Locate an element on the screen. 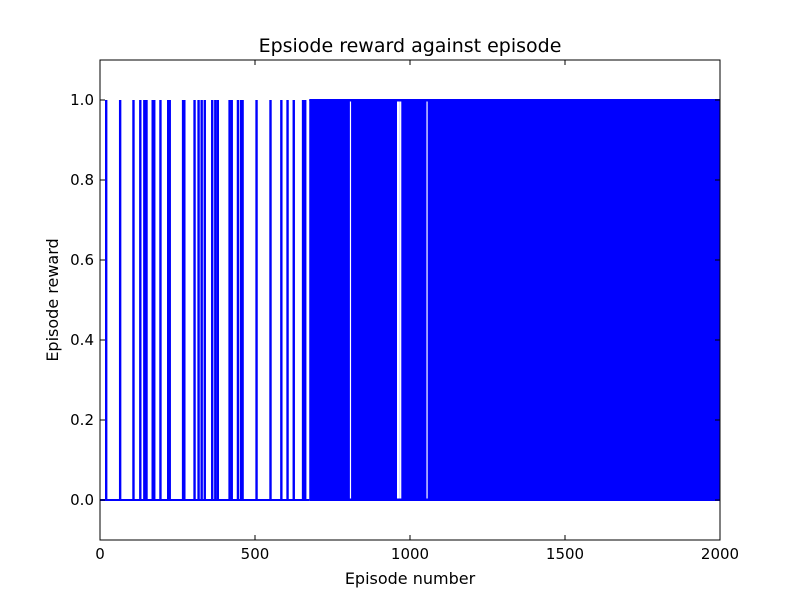  y-axis-title: Episode reward is located at coordinates (52, 299).